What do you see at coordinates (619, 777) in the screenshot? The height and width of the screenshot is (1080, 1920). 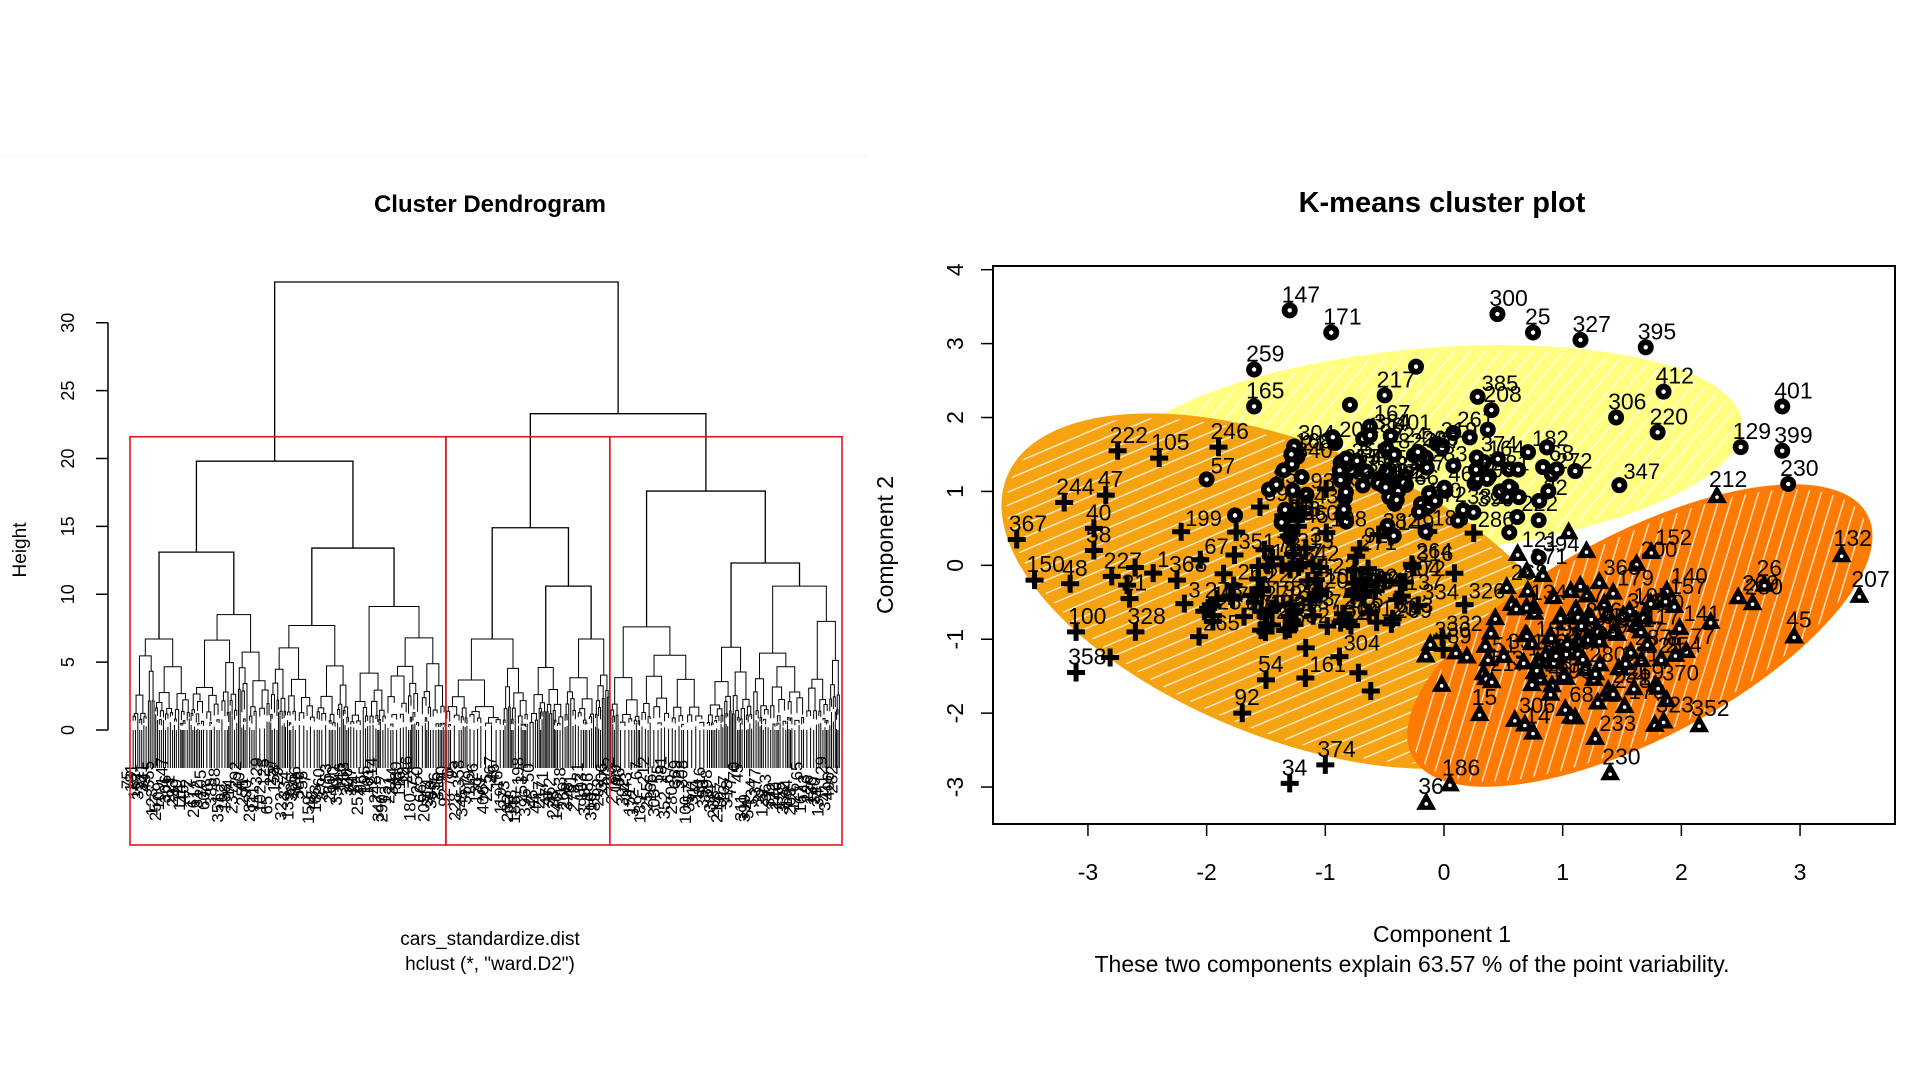 I see `leaf-label: 96` at bounding box center [619, 777].